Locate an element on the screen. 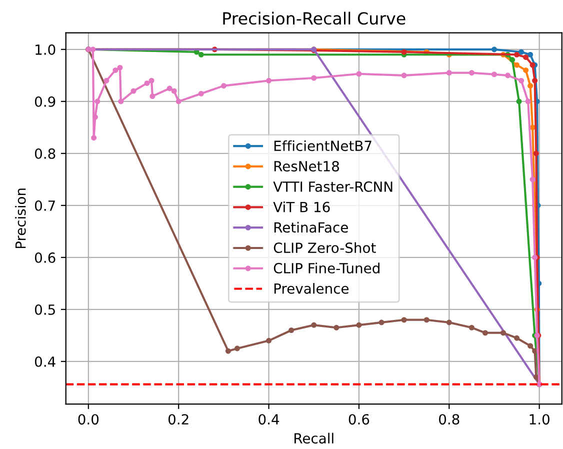 The image size is (563, 449). x-tick-label: 0.2 is located at coordinates (178, 419).